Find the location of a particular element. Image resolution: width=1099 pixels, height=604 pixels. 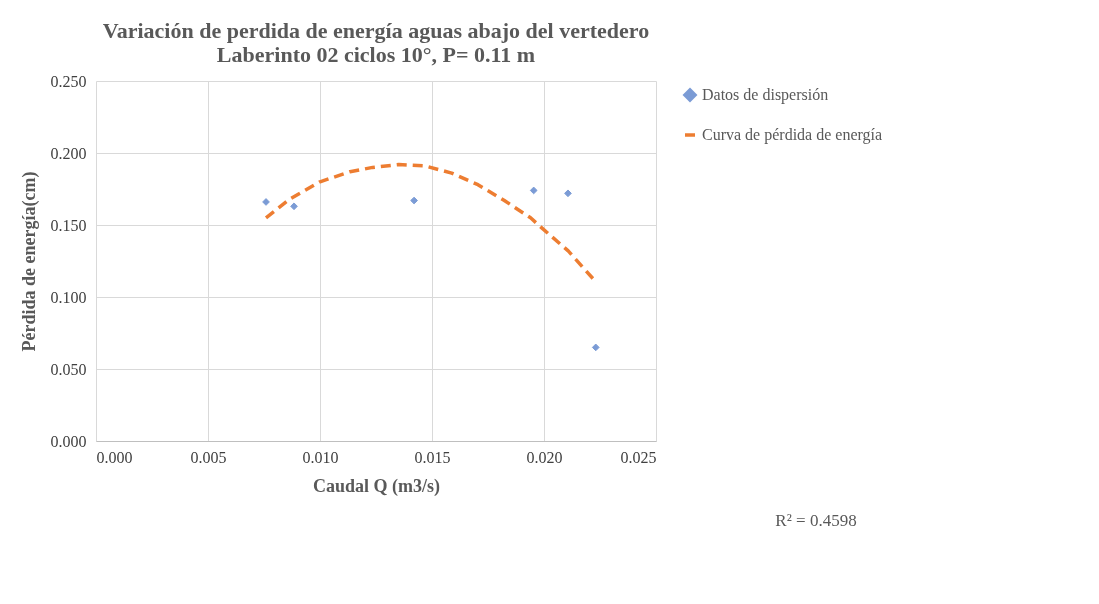

y-tick-label: 0.050 is located at coordinates (68, 369).